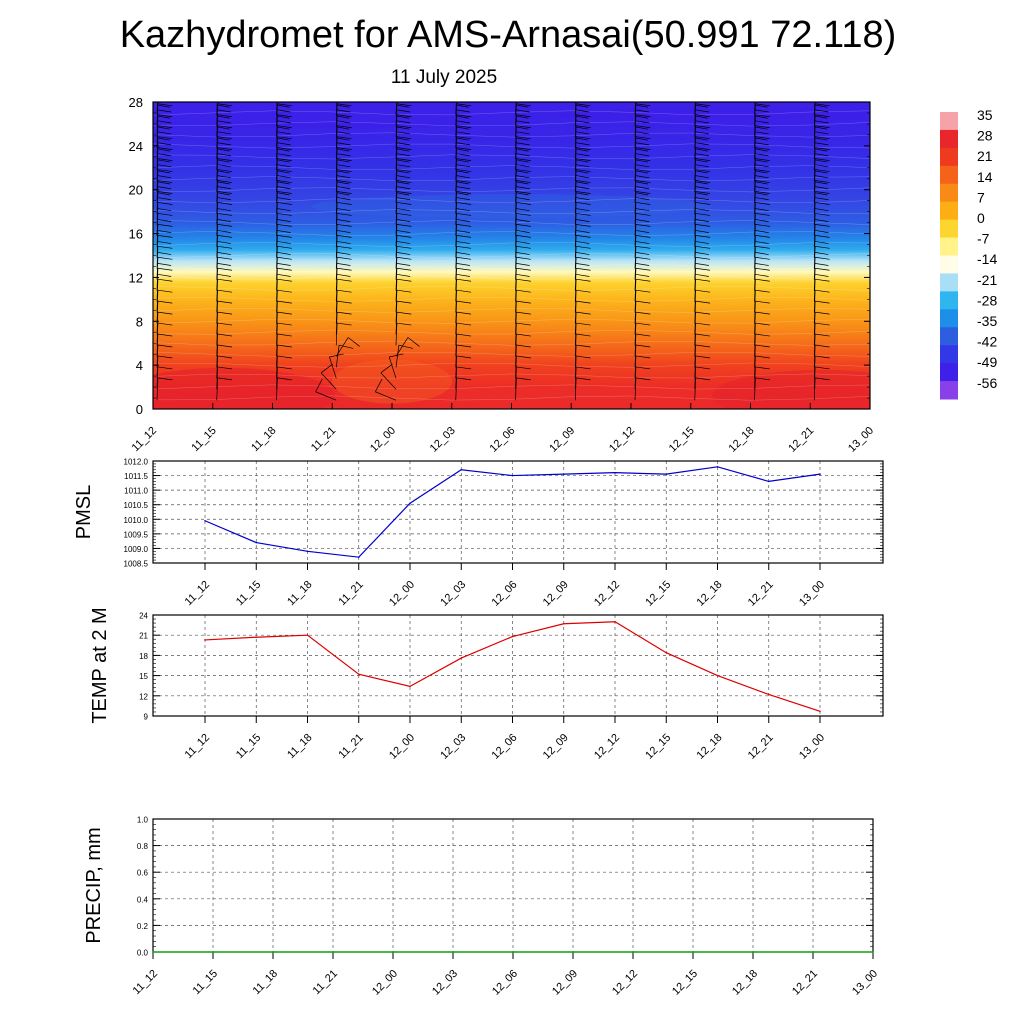  What do you see at coordinates (987, 362) in the screenshot?
I see `colorbar-label: -49` at bounding box center [987, 362].